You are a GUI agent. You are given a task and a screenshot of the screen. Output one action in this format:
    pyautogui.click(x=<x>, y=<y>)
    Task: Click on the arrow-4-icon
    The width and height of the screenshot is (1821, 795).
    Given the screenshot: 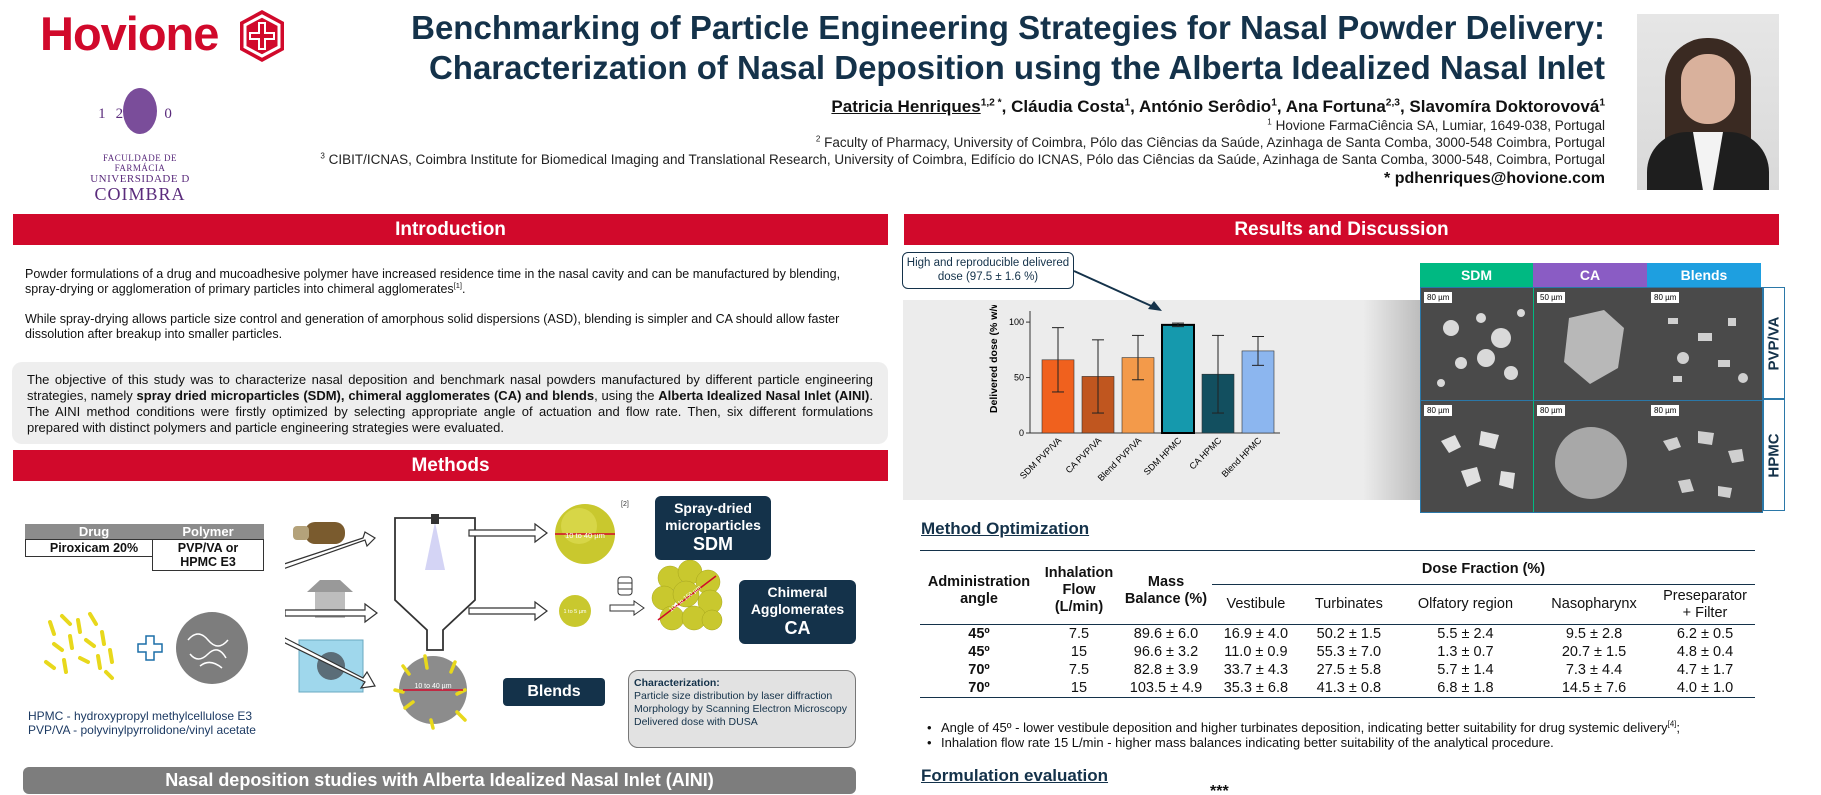 What is the action you would take?
    pyautogui.click(x=508, y=533)
    